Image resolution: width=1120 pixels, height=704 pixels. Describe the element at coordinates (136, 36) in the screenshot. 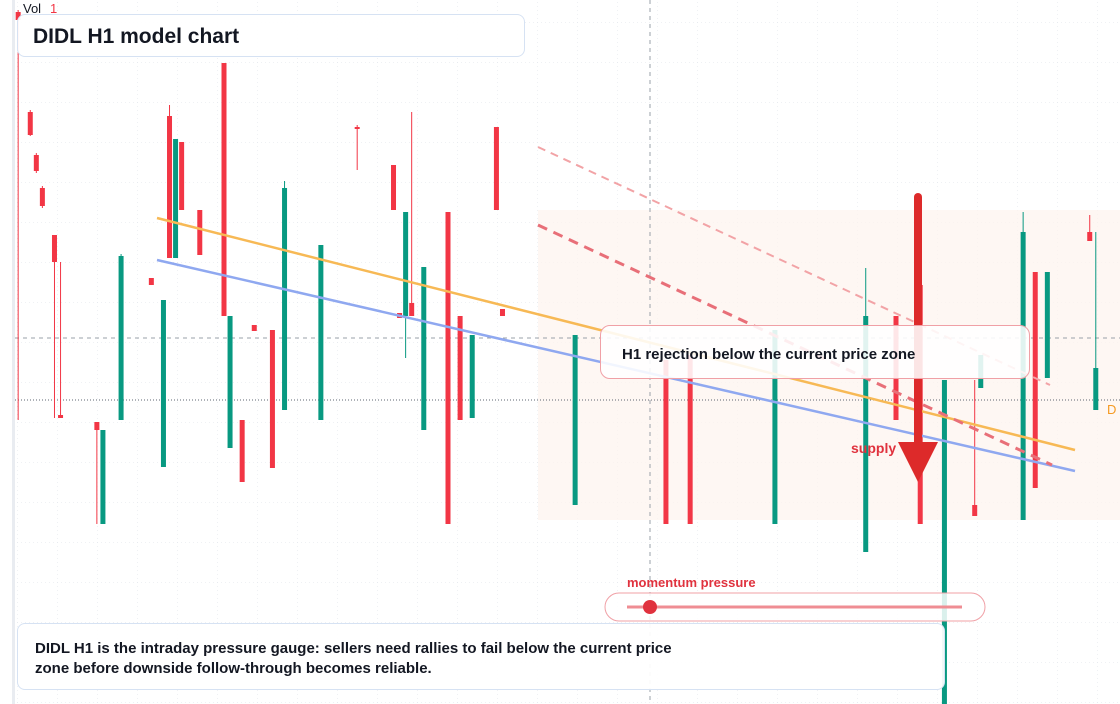

I see `chart-title: DIDL H1 model chart` at that location.